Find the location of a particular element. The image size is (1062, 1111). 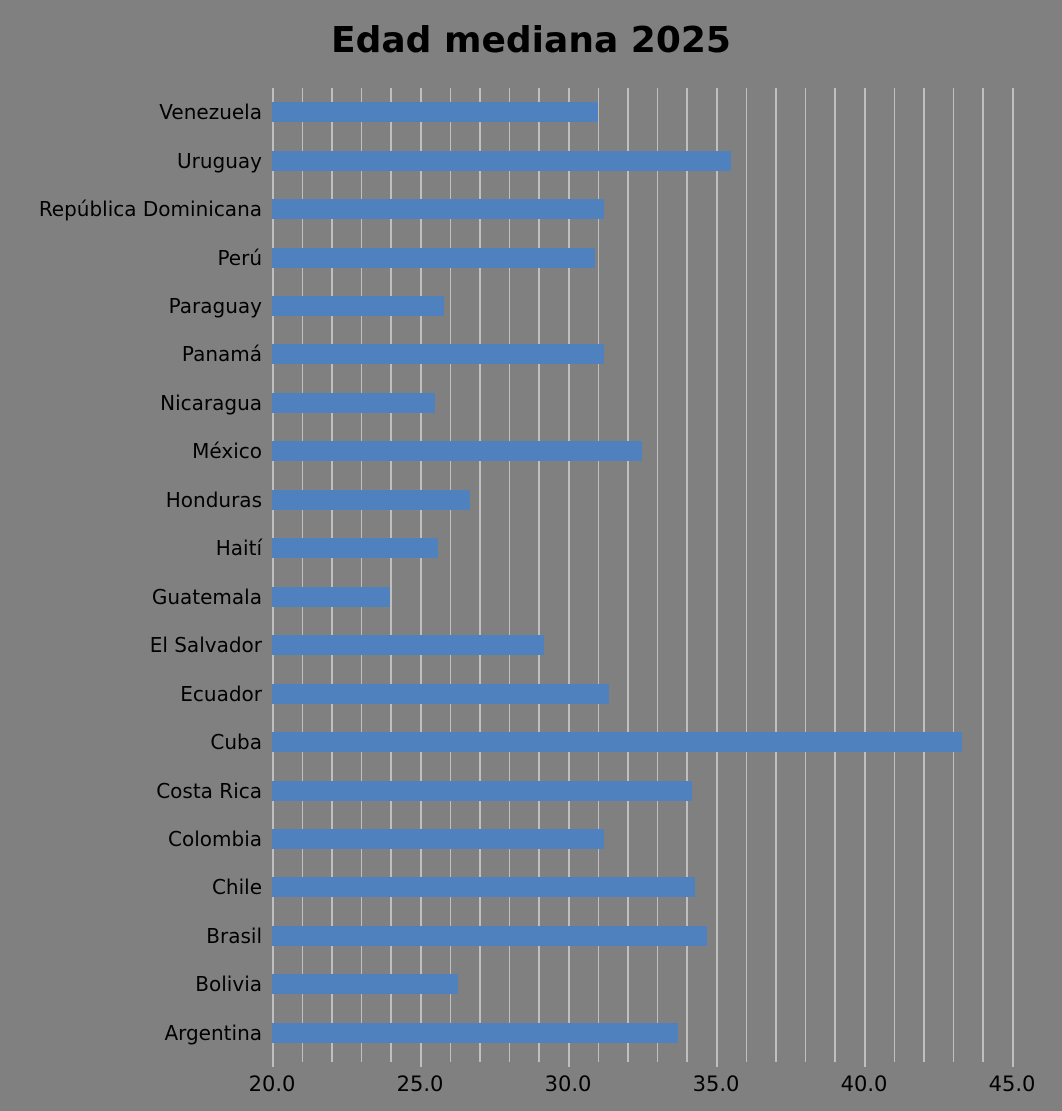

category-label: Venezuela is located at coordinates (210, 112).